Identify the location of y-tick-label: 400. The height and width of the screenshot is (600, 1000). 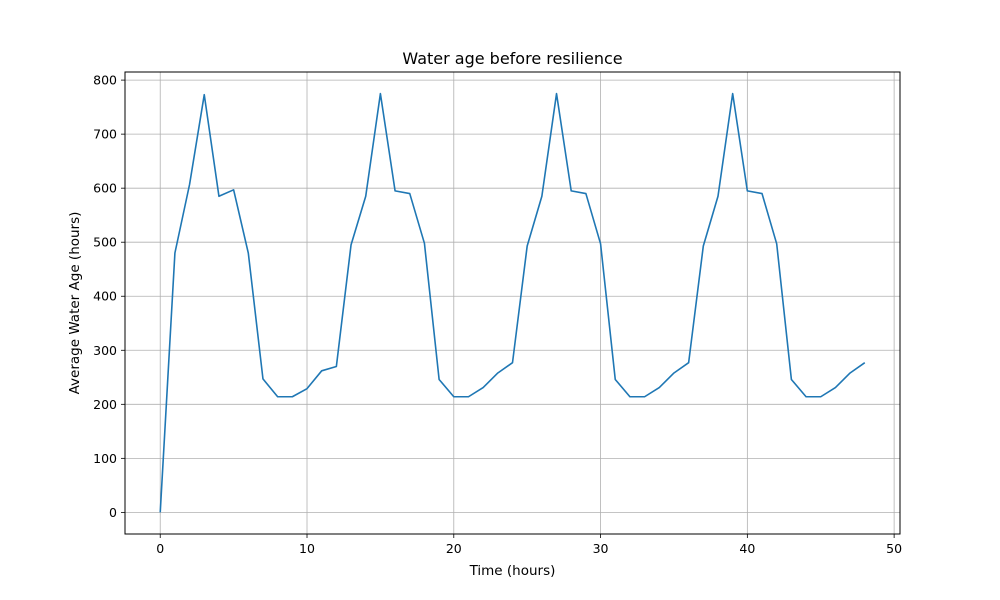
(105, 296).